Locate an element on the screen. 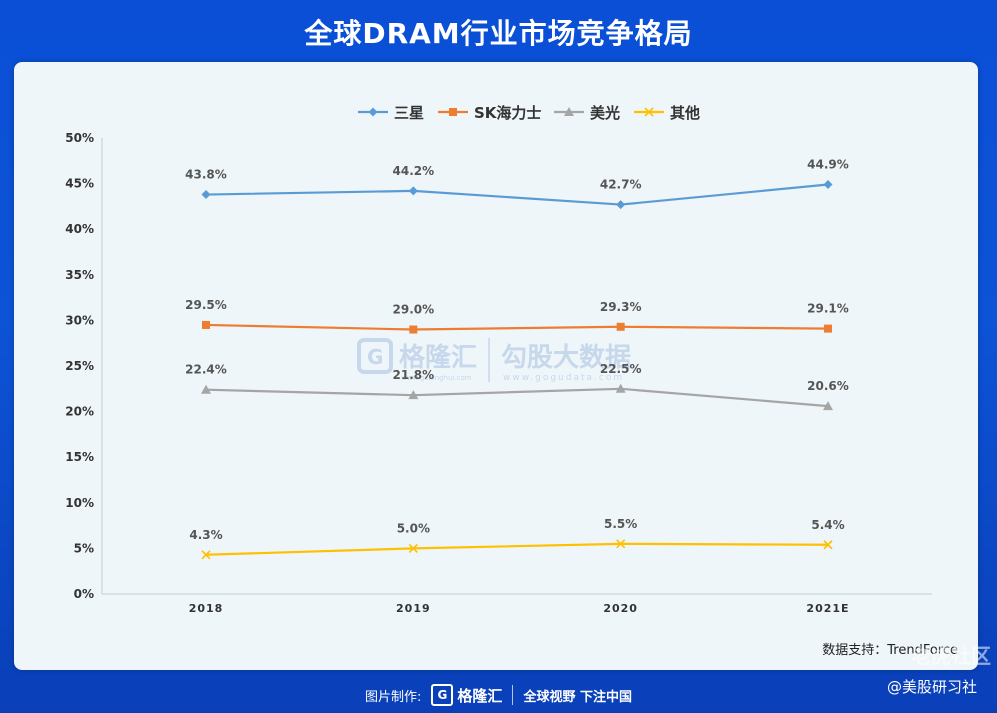 The width and height of the screenshot is (997, 713). watermark-brand: 格隆汇 is located at coordinates (438, 357).